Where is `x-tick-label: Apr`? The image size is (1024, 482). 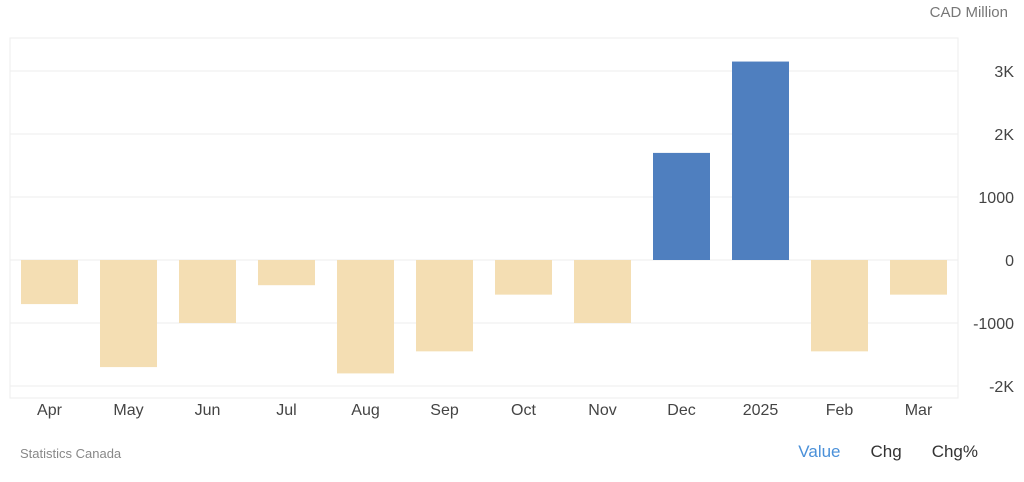 x-tick-label: Apr is located at coordinates (50, 410).